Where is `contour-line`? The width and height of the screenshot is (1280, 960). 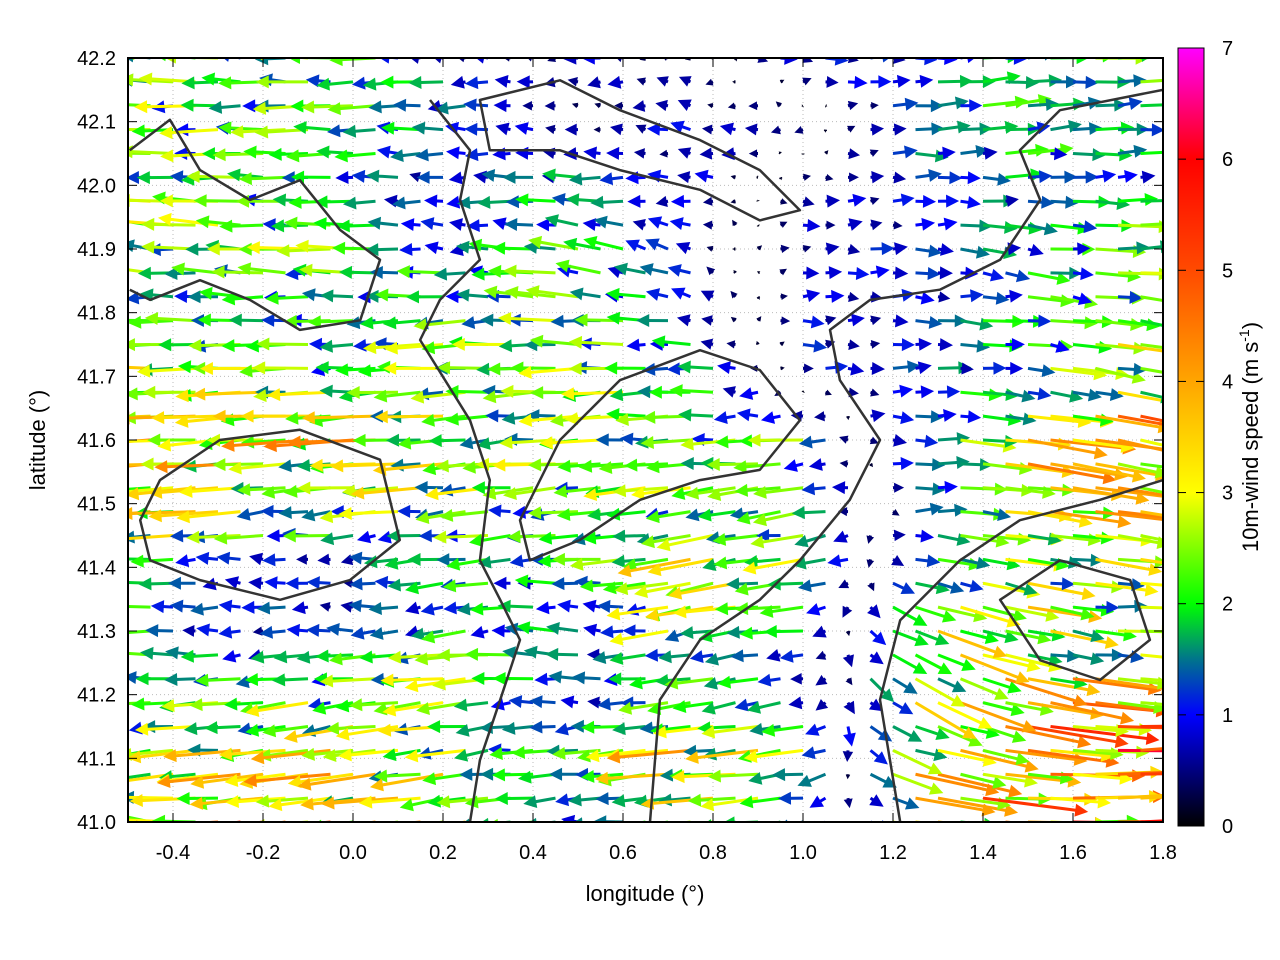
contour-line is located at coordinates (255, 225).